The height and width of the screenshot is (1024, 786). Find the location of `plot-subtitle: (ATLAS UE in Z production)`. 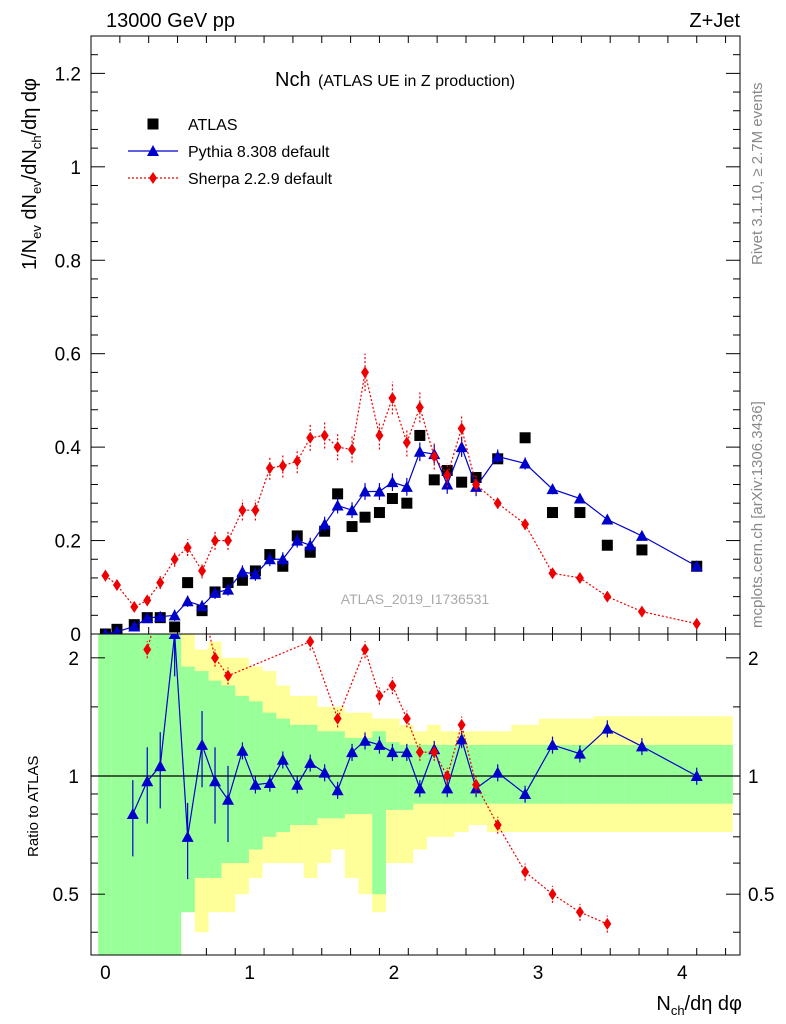

plot-subtitle: (ATLAS UE in Z production) is located at coordinates (416, 81).